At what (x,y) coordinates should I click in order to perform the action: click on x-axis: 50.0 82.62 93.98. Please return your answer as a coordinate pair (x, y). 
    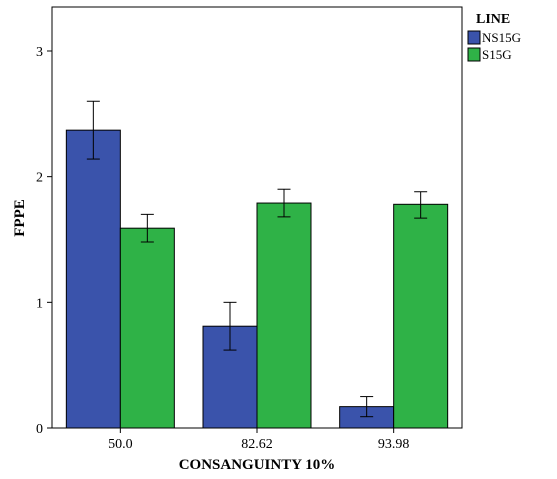
    Looking at the image, I should click on (258, 440).